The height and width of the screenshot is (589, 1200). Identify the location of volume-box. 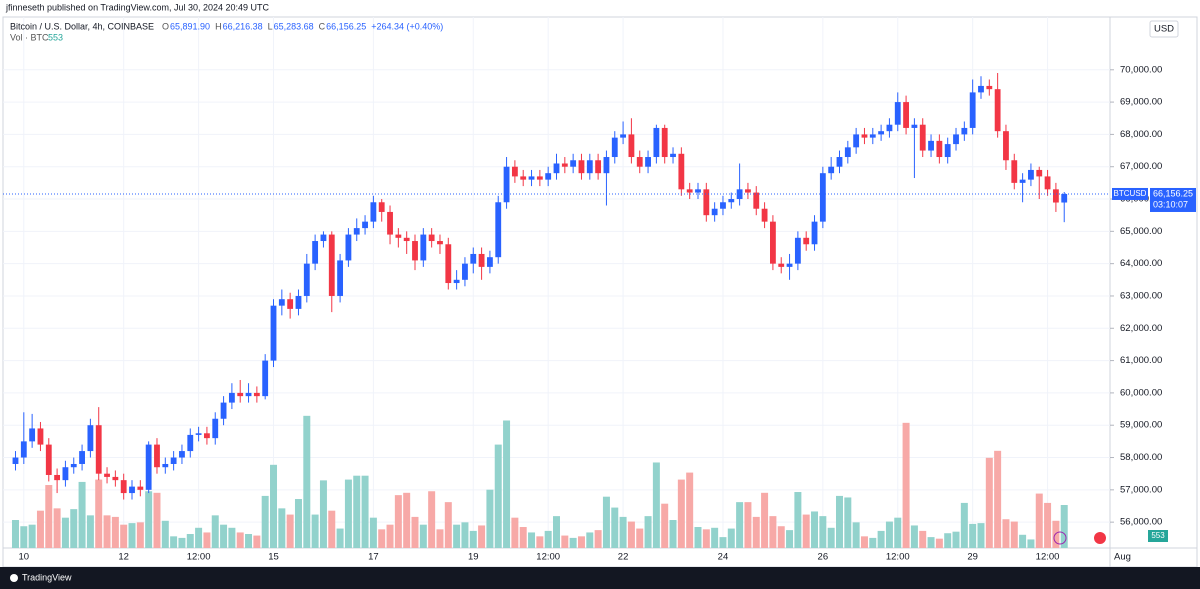
(1158, 536).